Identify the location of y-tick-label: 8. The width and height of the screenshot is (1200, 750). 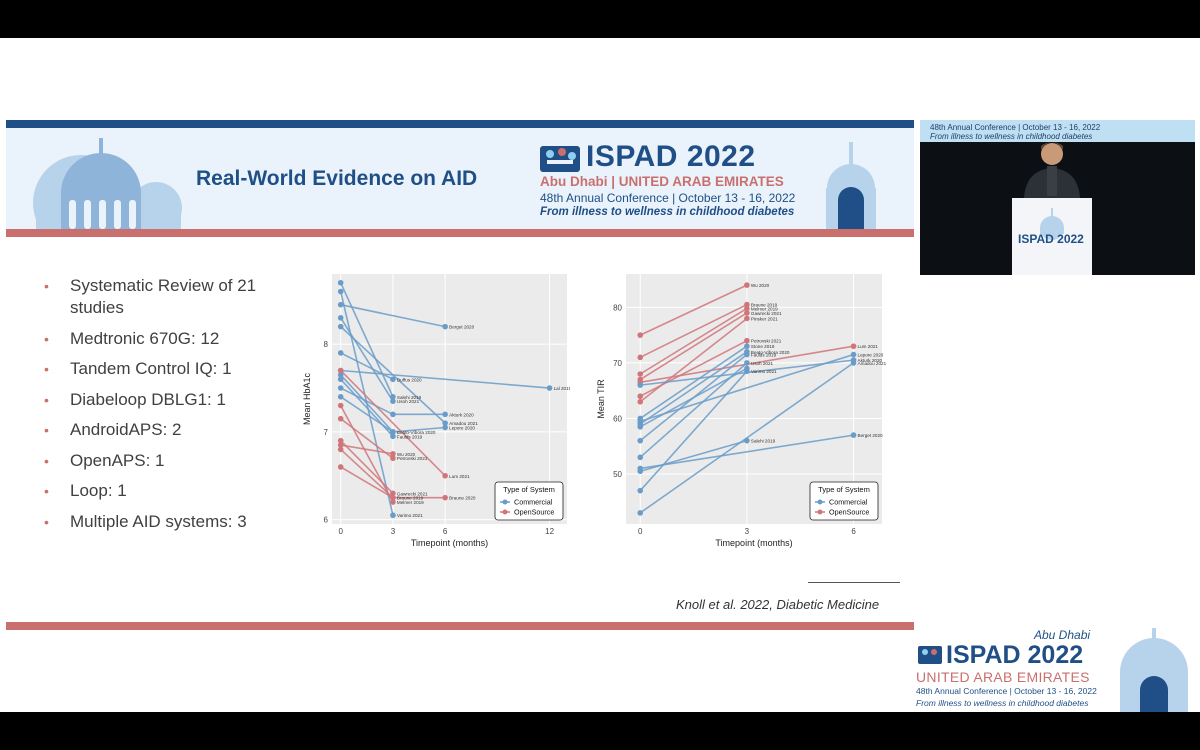
(326, 344).